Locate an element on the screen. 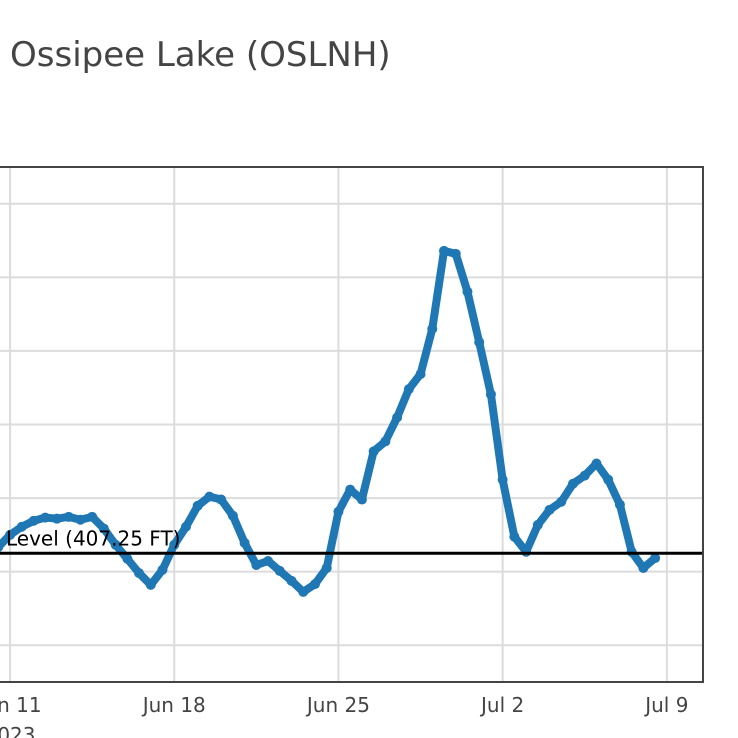 The width and height of the screenshot is (738, 738). x-tick-label: Jul 2 is located at coordinates (501, 705).